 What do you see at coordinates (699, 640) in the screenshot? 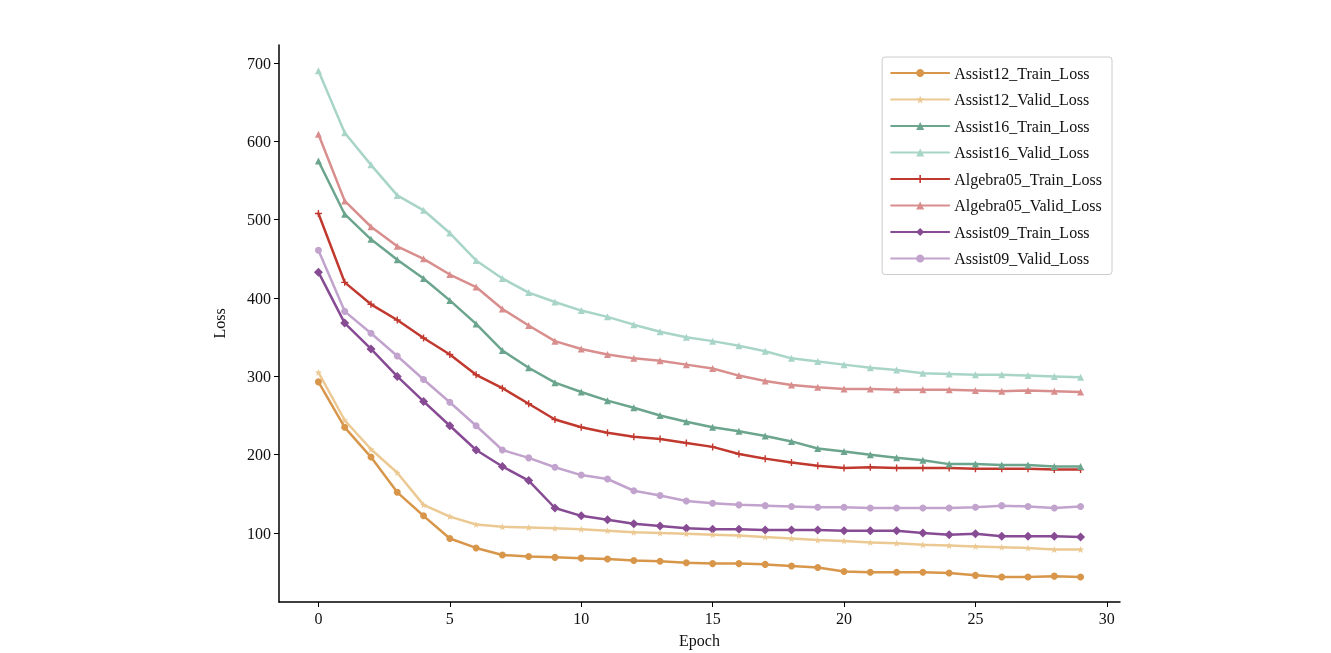
I see `x-axis-title: Epoch` at bounding box center [699, 640].